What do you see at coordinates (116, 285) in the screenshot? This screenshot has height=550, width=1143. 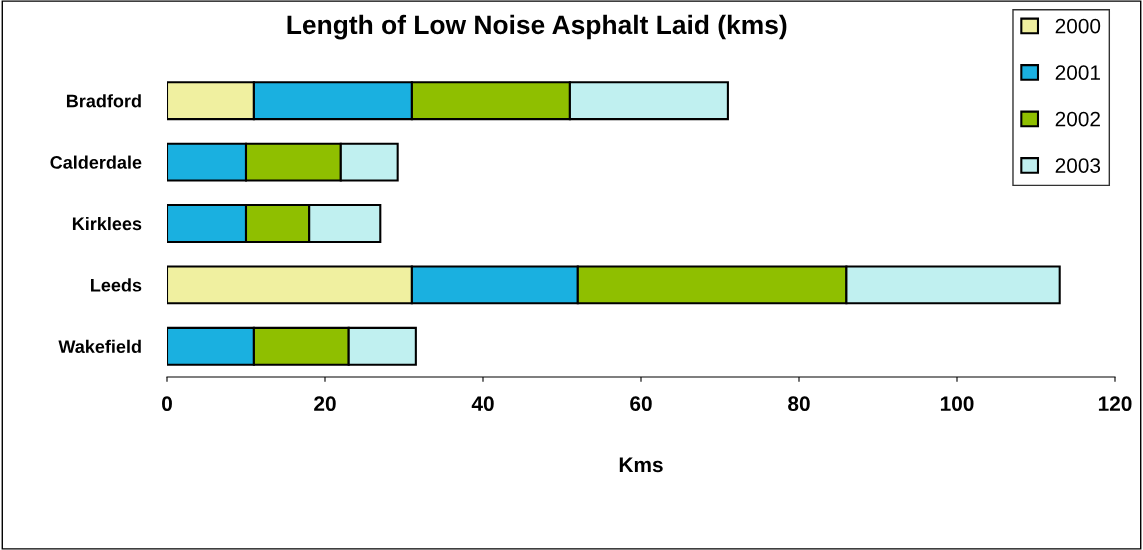 I see `y-tick-label: Leeds` at bounding box center [116, 285].